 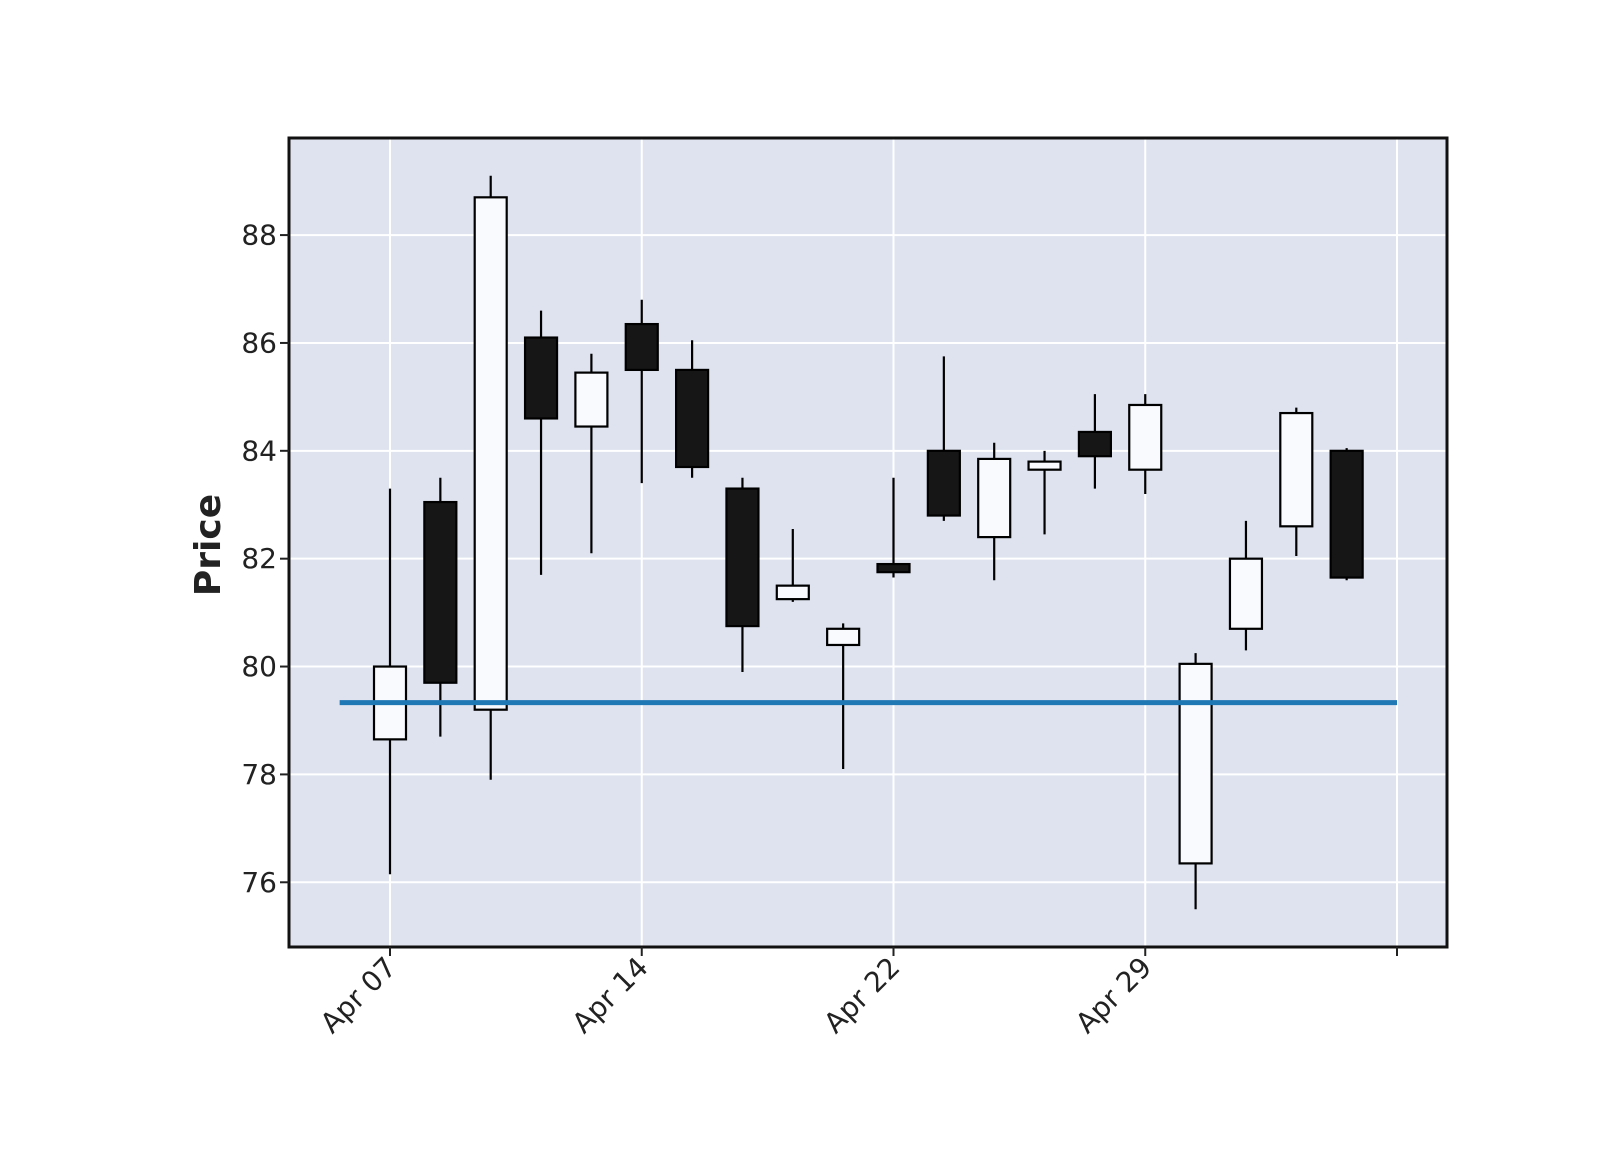 I want to click on x-tick-label: Apr 29, so click(x=1113, y=995).